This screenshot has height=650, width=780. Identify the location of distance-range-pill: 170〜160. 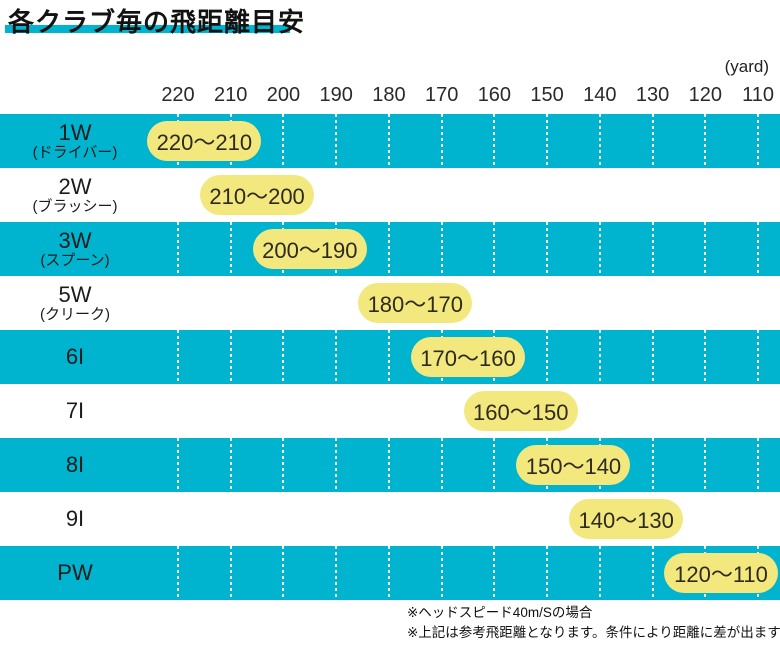
(468, 357).